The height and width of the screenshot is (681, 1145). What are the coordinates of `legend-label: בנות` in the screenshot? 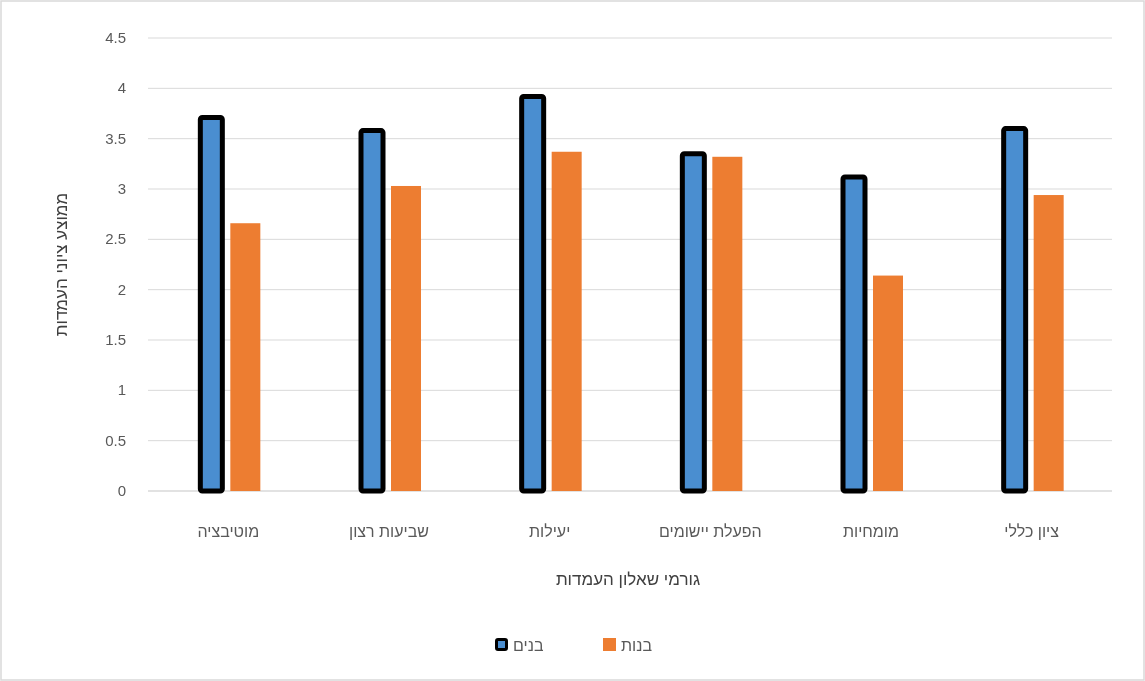 It's located at (637, 645).